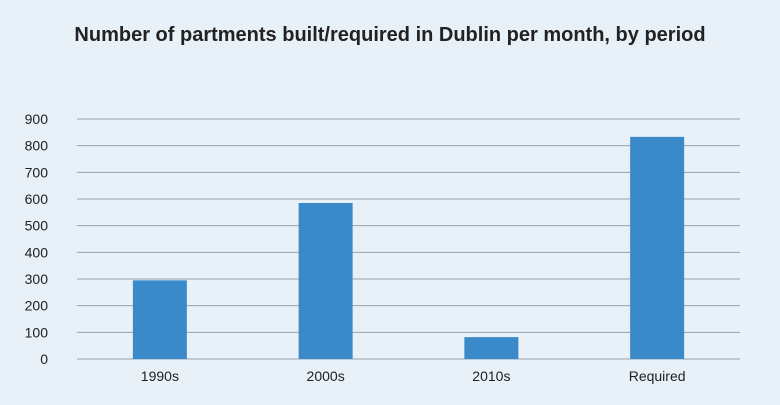 Image resolution: width=780 pixels, height=405 pixels. I want to click on y-tick-label-500: 500, so click(37, 226).